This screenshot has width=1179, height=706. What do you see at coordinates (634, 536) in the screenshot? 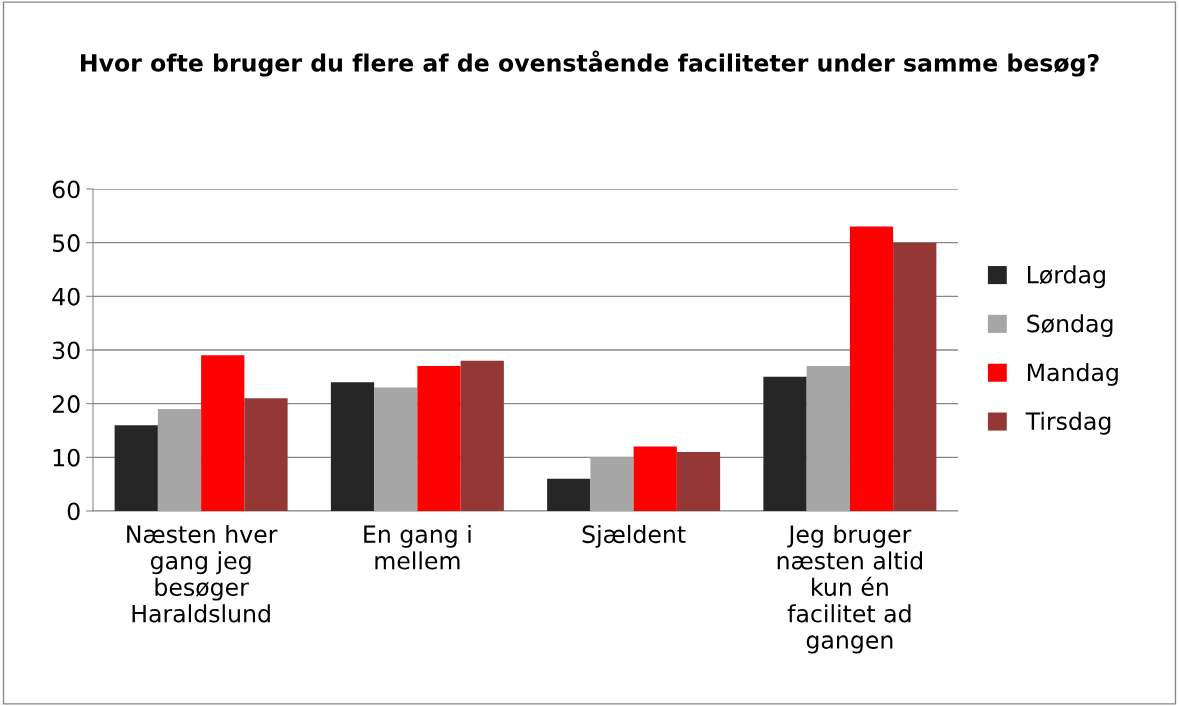
I see `x-tick-label: Sjældent` at bounding box center [634, 536].